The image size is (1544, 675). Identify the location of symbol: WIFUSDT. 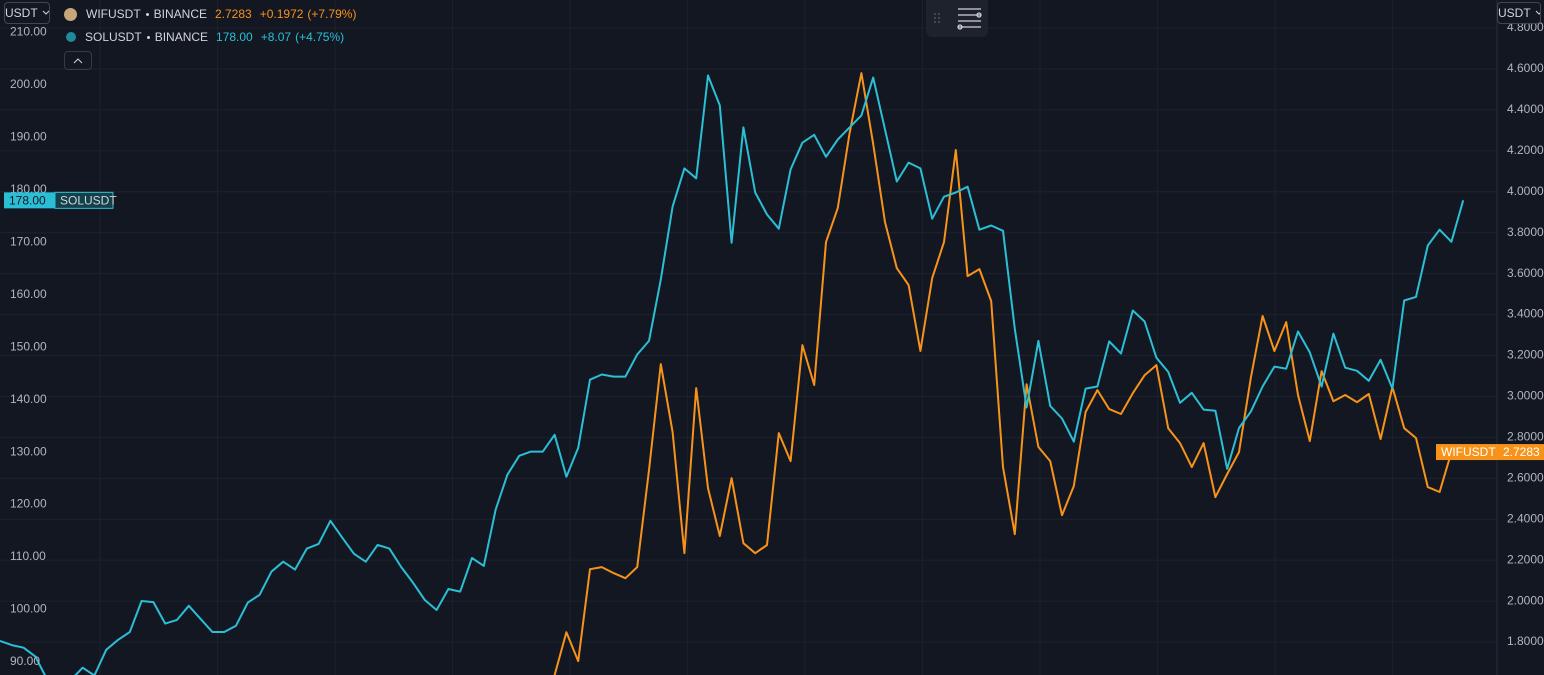
(113, 14).